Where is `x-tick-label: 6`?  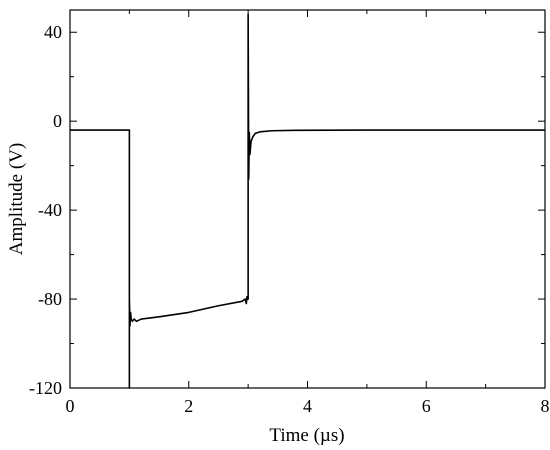
x-tick-label: 6 is located at coordinates (426, 406).